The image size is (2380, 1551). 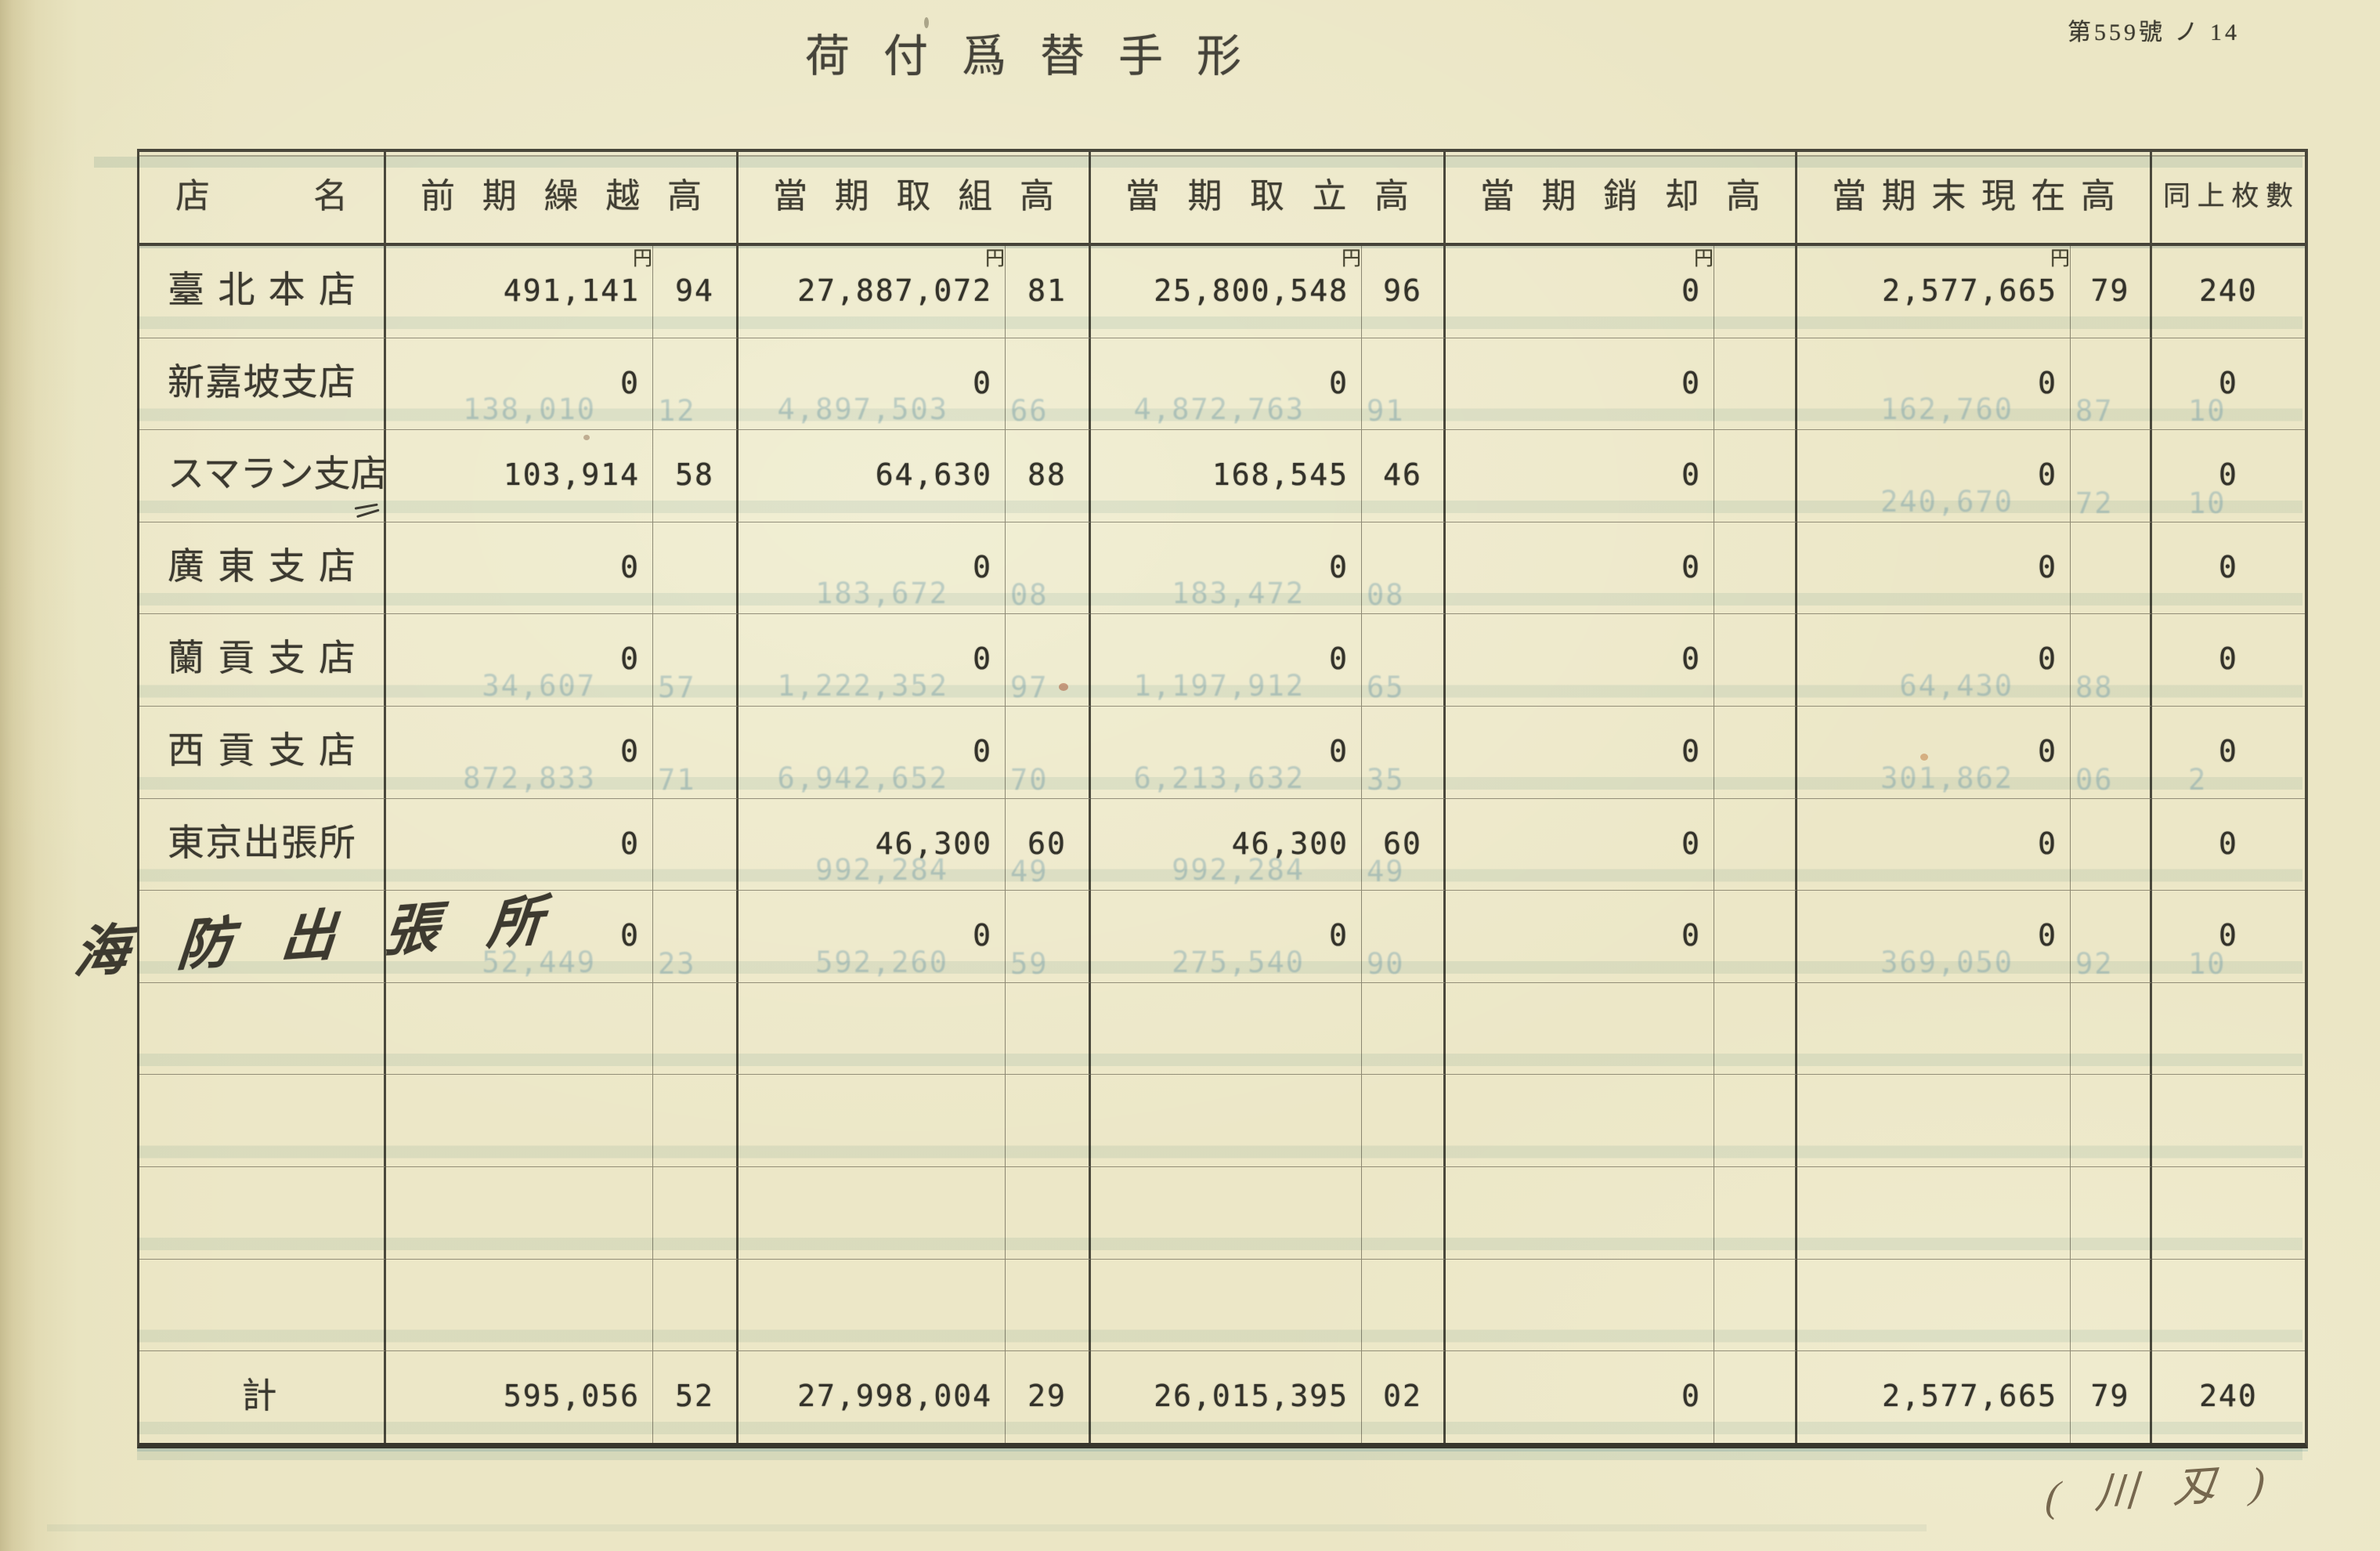 What do you see at coordinates (1403, 937) in the screenshot?
I see `sen-cell-collected: 90` at bounding box center [1403, 937].